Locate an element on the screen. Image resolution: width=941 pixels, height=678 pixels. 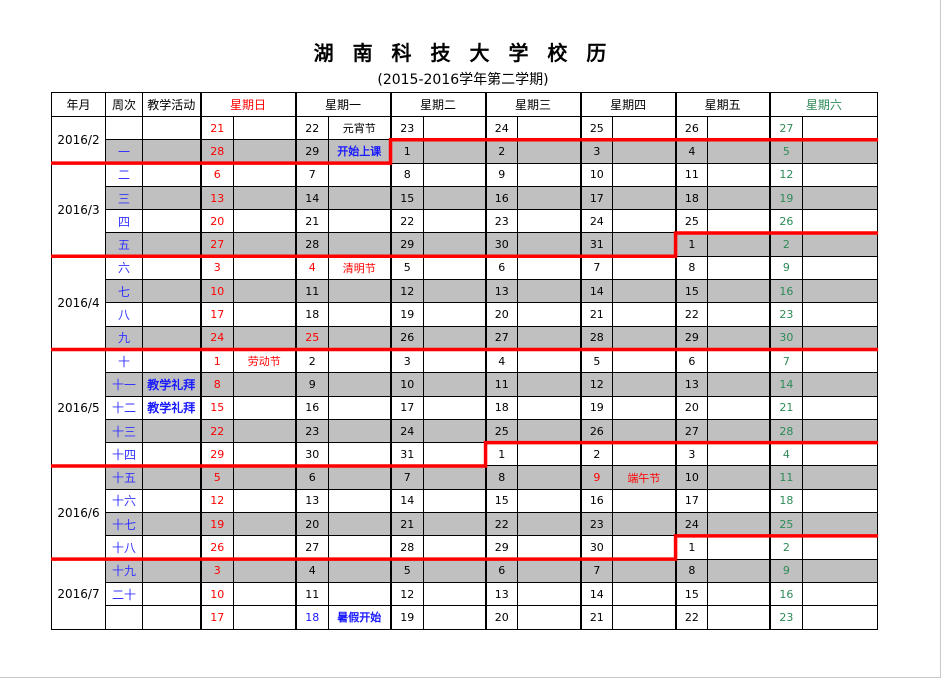
day-number: 5 is located at coordinates (216, 477).